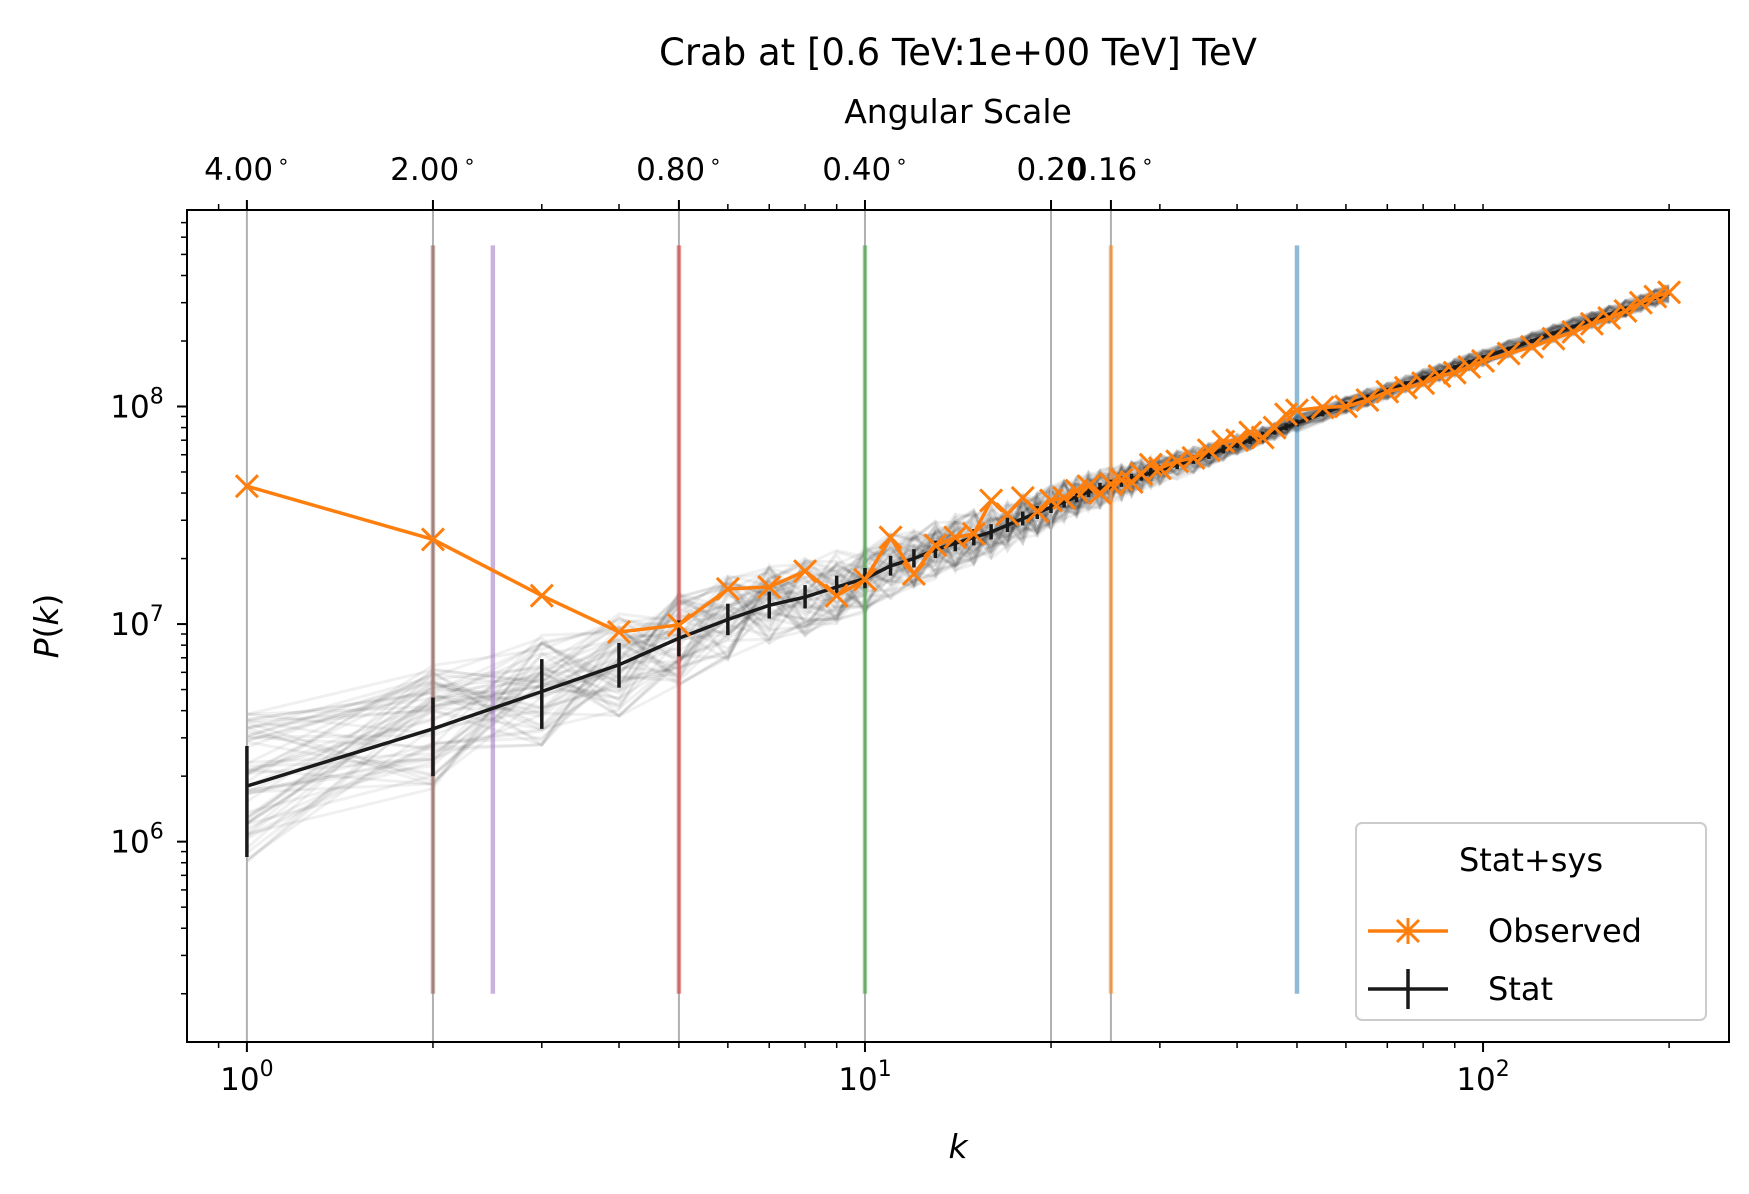  What do you see at coordinates (958, 111) in the screenshot?
I see `top-axis-label: Angular Scale` at bounding box center [958, 111].